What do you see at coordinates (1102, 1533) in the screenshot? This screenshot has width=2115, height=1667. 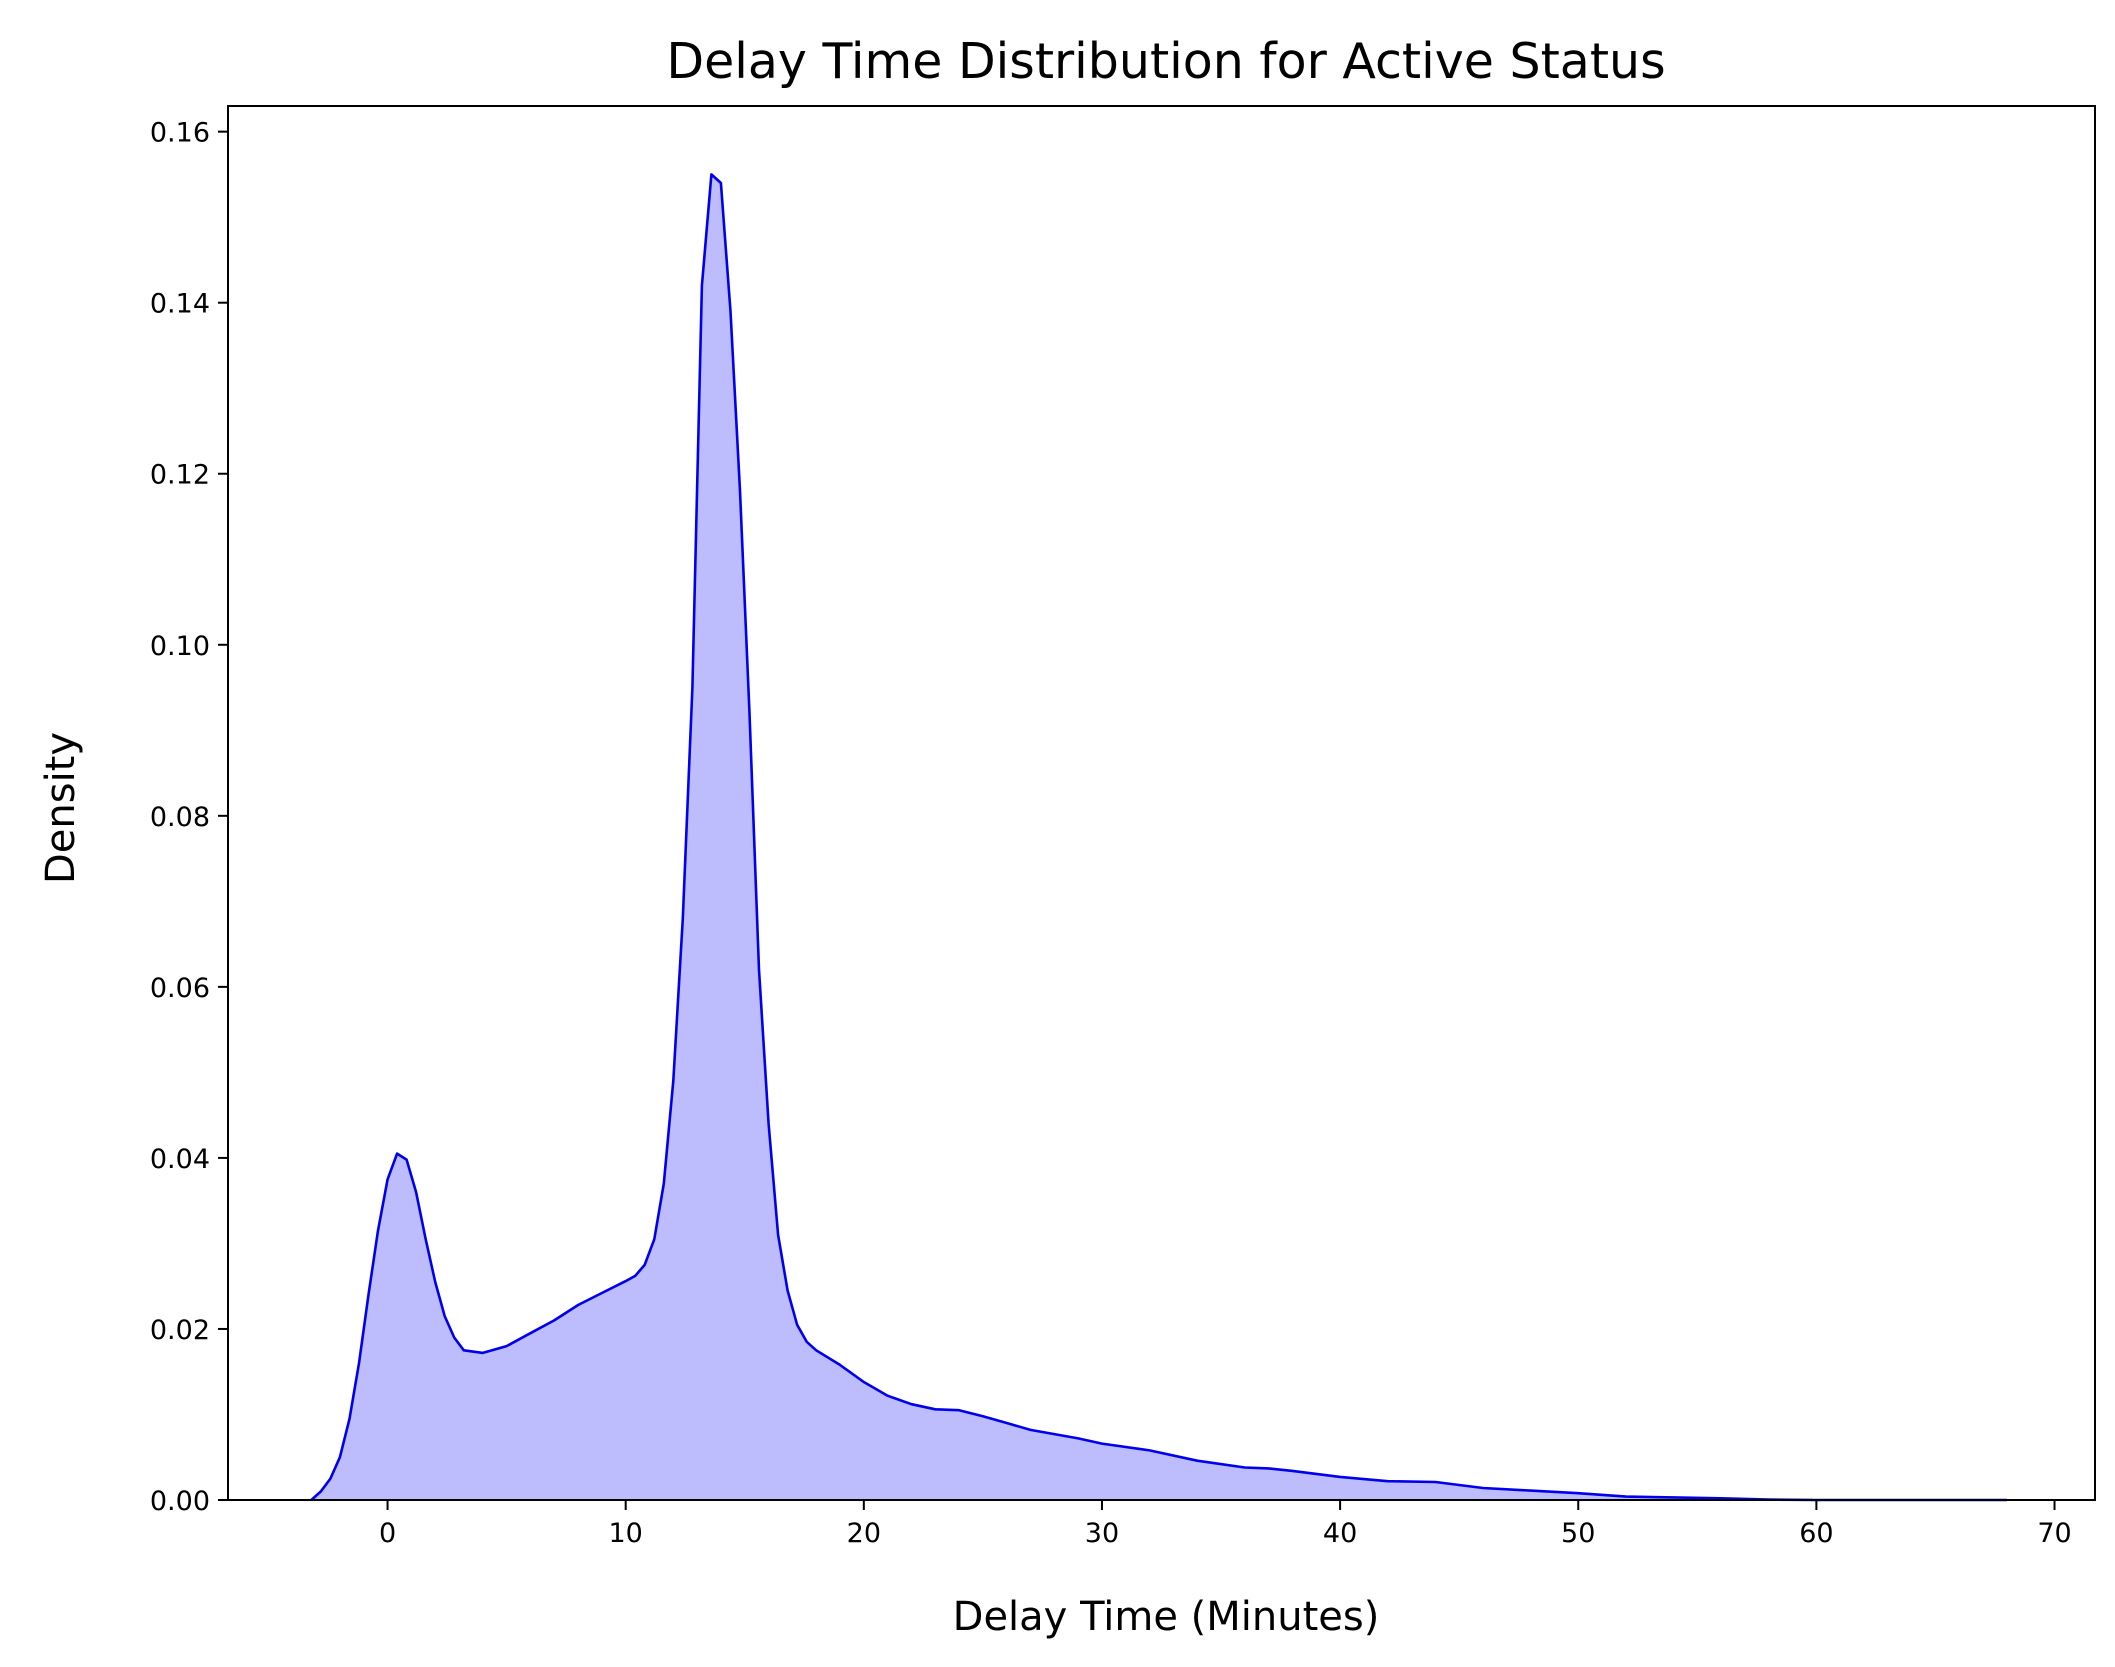 I see `x-tick-label: 30` at bounding box center [1102, 1533].